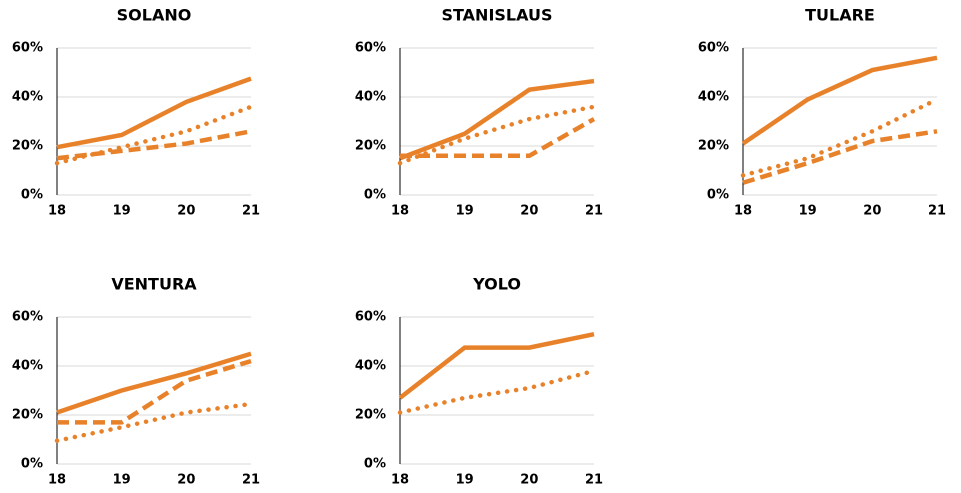  Describe the element at coordinates (154, 15) in the screenshot. I see `chart-title: SOLANO` at that location.